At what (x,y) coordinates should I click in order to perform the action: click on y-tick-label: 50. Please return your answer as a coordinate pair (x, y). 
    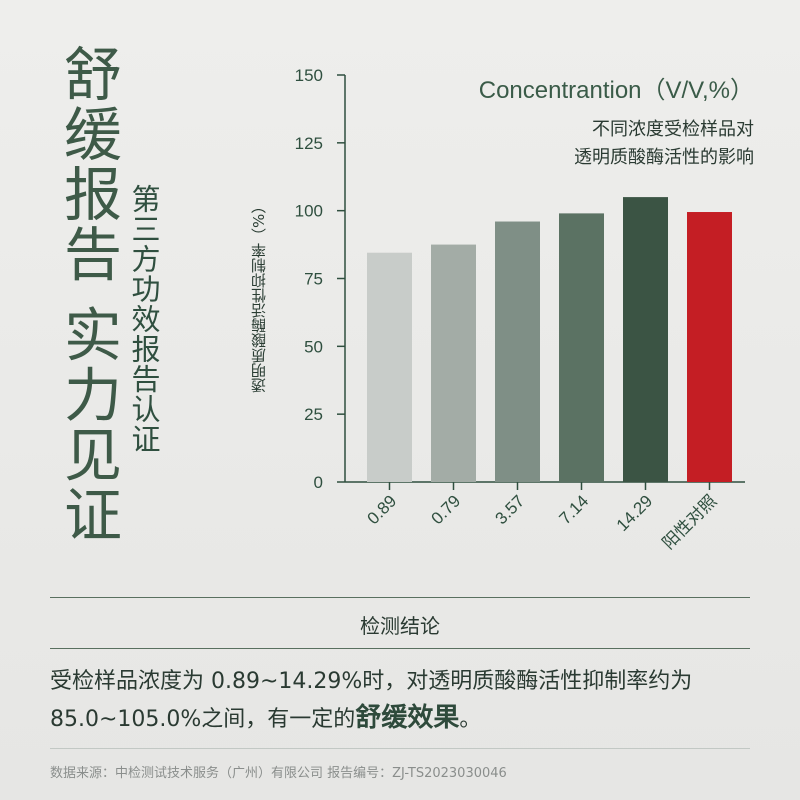
    Looking at the image, I should click on (313, 346).